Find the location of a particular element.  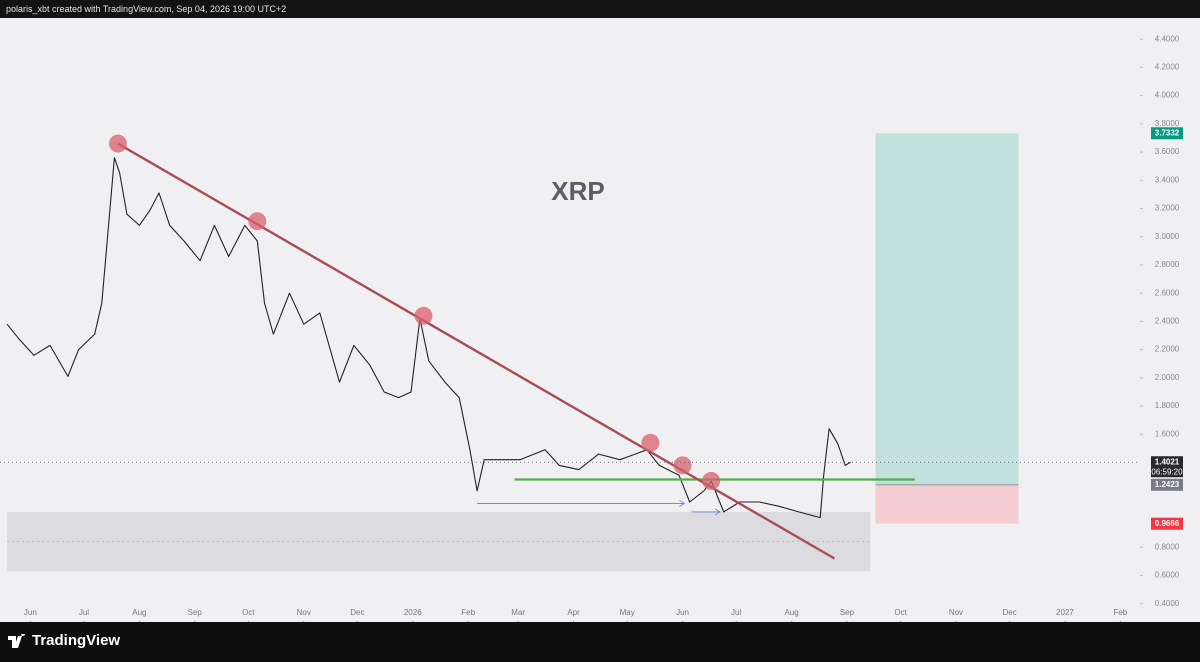

y-tick-label: 3.2000 is located at coordinates (1167, 208).